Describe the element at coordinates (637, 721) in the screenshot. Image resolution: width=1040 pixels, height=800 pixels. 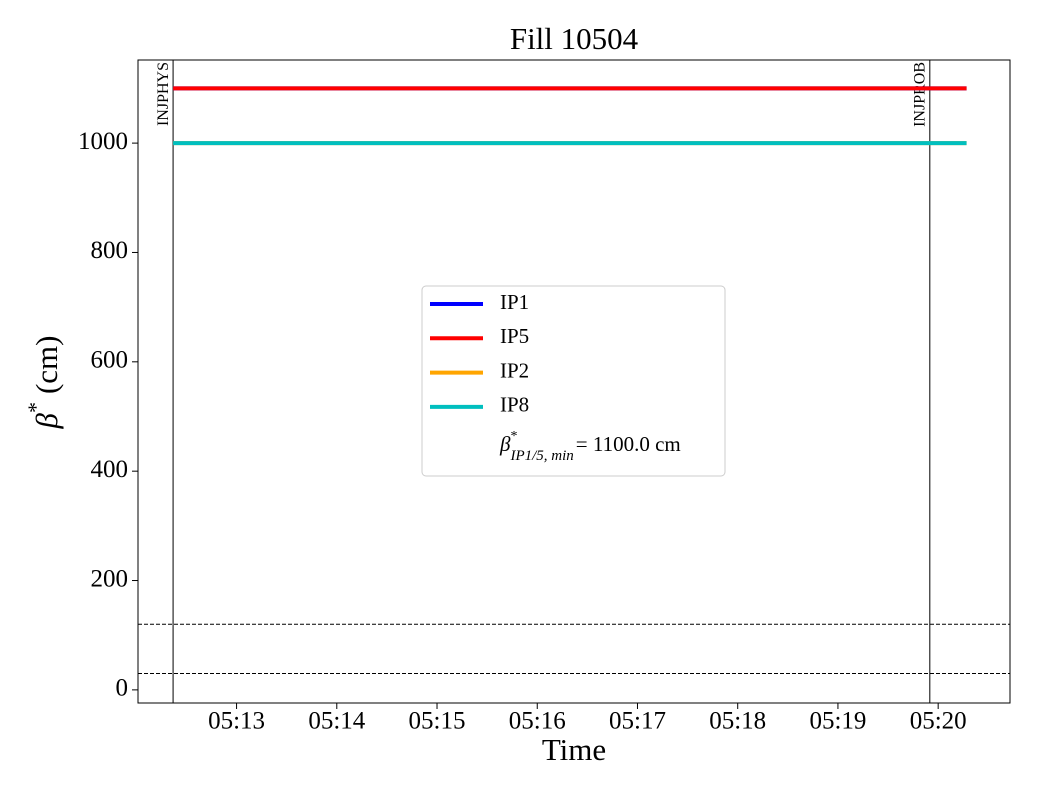
I see `x-tick-label: 05:17` at that location.